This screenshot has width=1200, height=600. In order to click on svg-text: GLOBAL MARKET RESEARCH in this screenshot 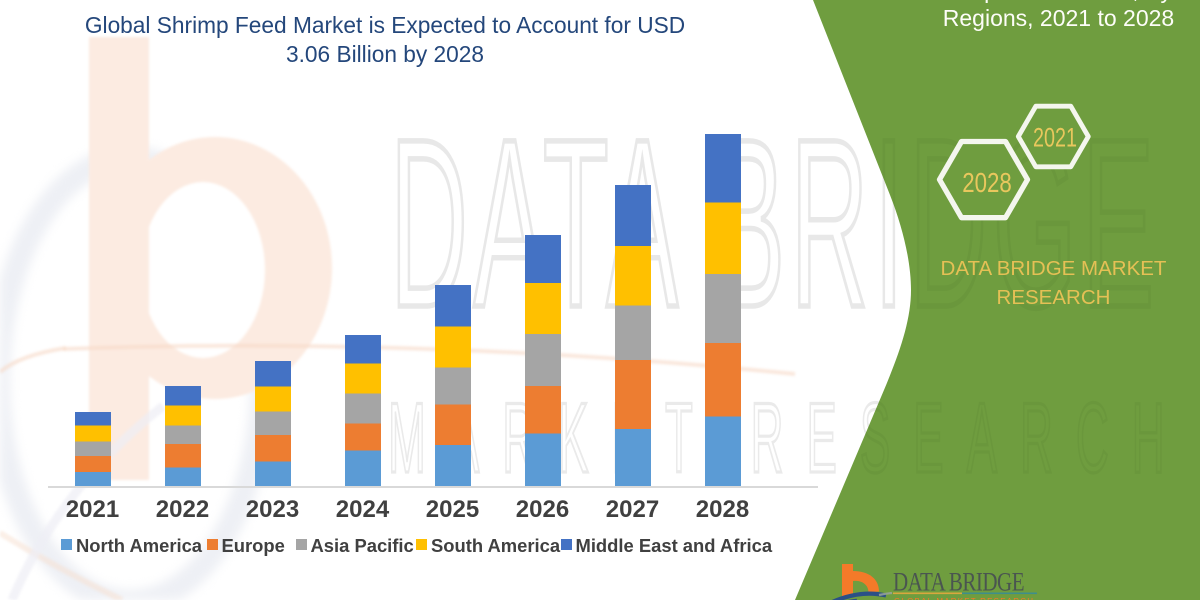, I will do `click(964, 598)`.